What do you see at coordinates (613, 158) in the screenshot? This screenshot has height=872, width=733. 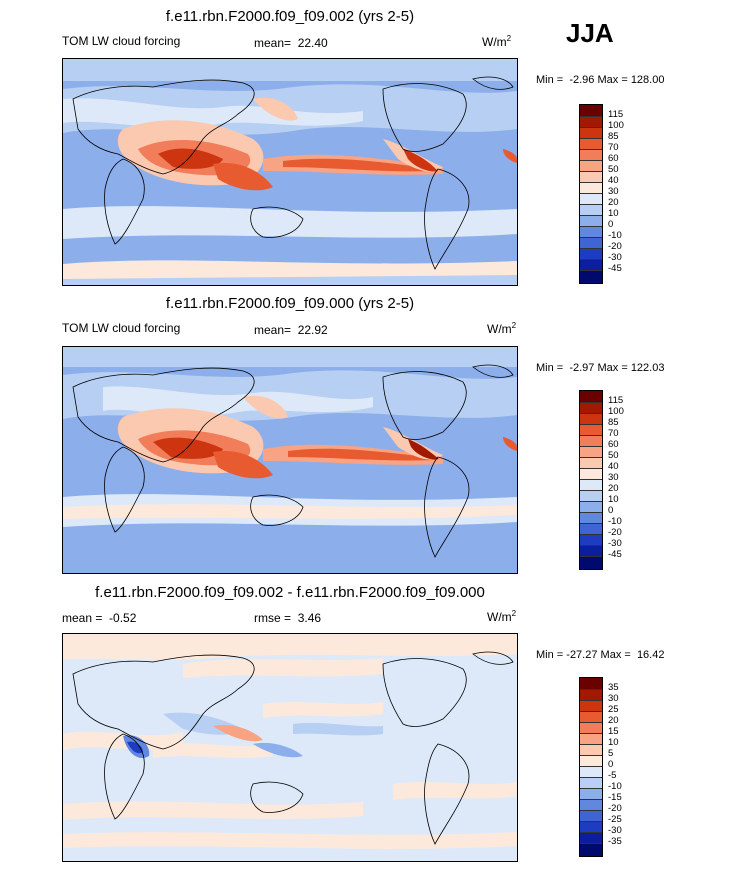 I see `panel1-tick: 60` at bounding box center [613, 158].